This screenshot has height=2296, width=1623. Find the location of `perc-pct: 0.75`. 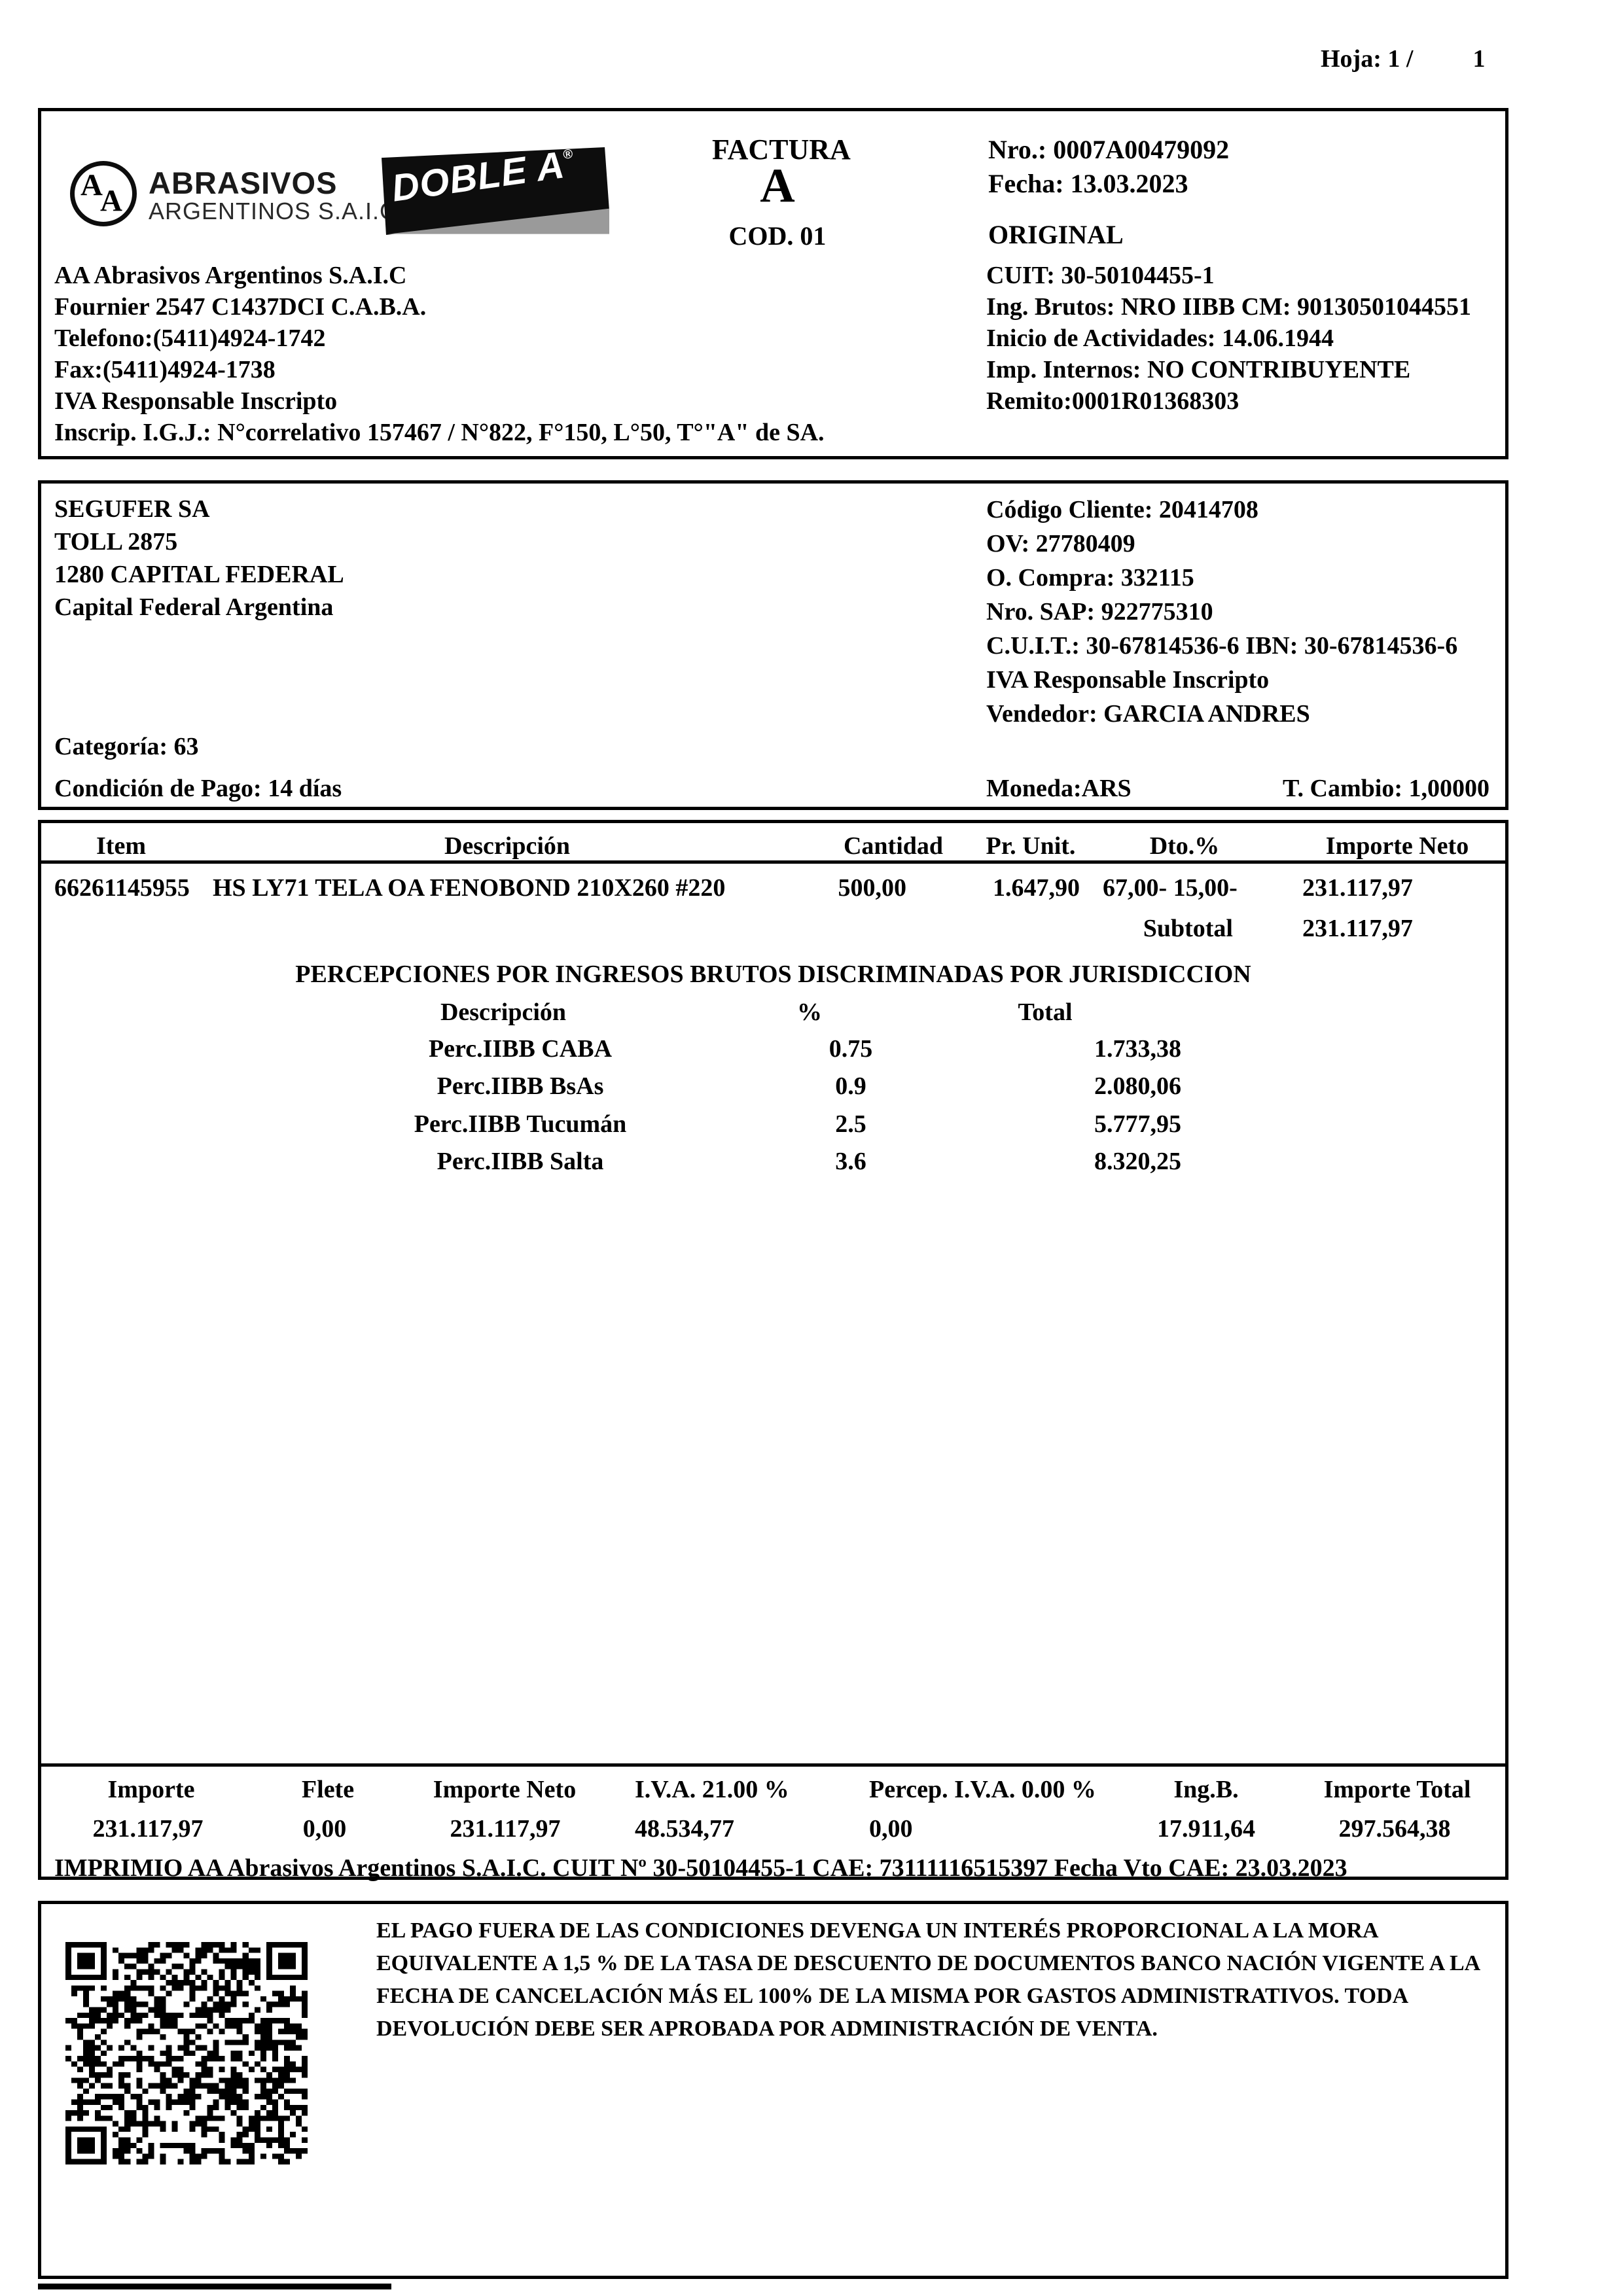

perc-pct: 0.75 is located at coordinates (851, 1049).